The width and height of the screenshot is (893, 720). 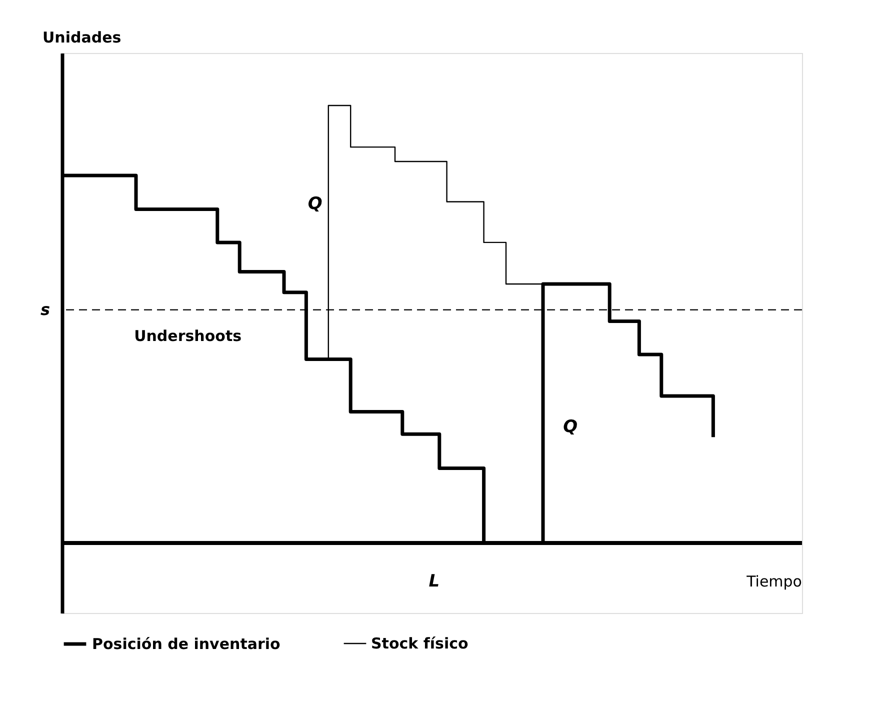 What do you see at coordinates (434, 582) in the screenshot?
I see `text: L` at bounding box center [434, 582].